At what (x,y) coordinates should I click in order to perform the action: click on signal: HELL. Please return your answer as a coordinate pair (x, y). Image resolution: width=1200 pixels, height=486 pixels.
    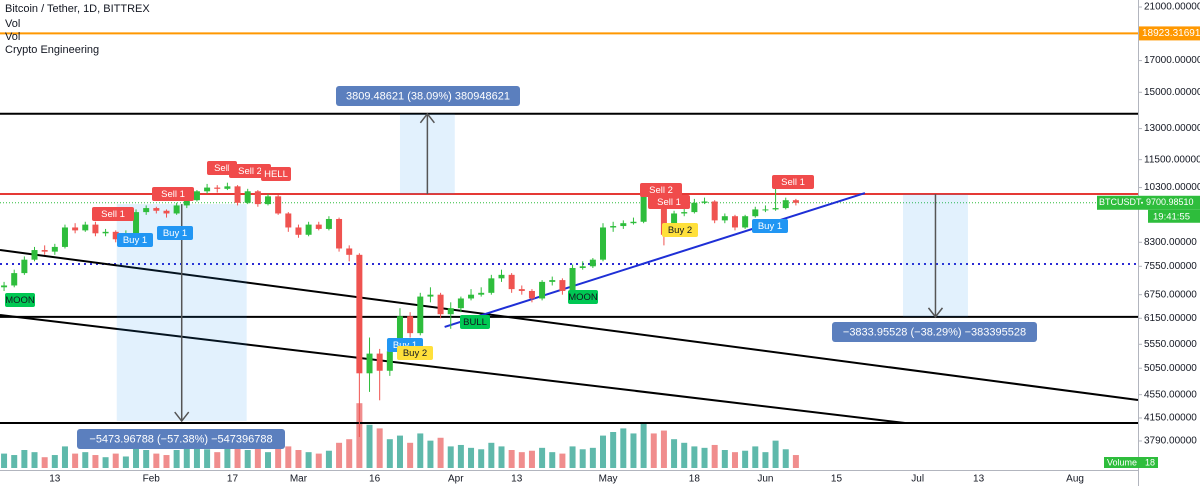
    Looking at the image, I should click on (276, 174).